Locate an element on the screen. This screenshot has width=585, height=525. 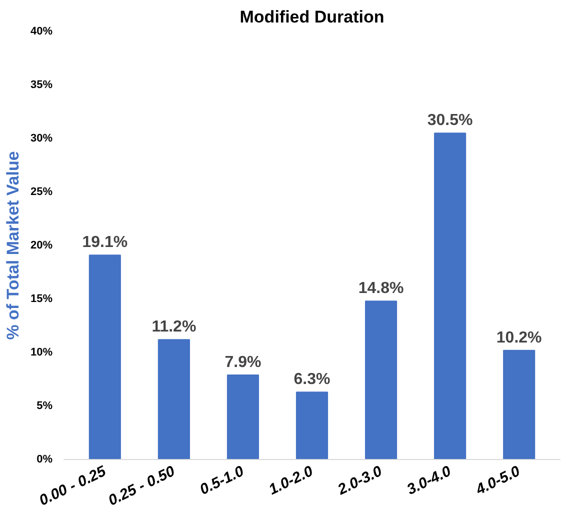
y-tick-label: 5% is located at coordinates (44, 406).